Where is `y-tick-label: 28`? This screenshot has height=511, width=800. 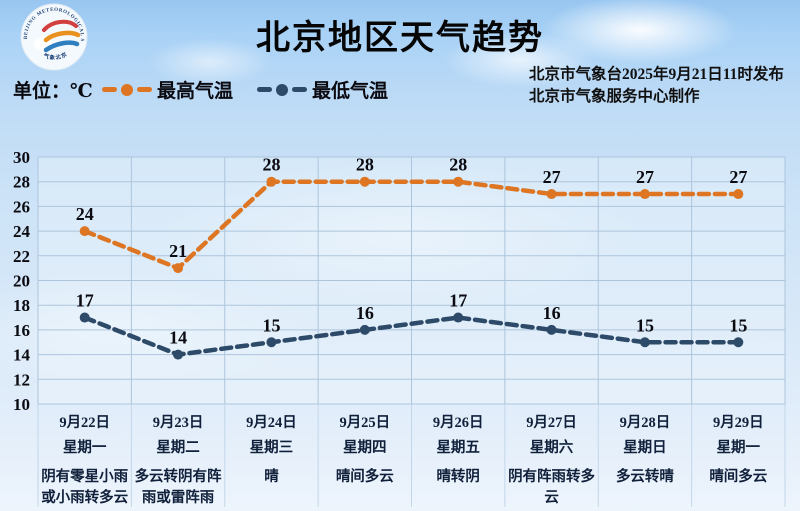 y-tick-label: 28 is located at coordinates (21, 182).